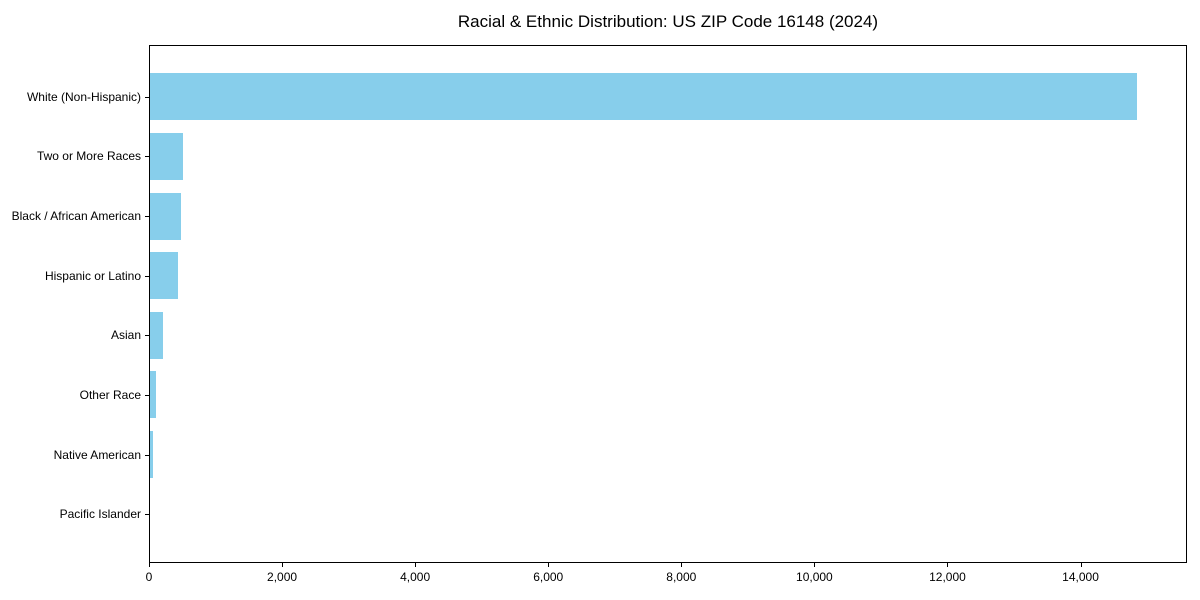 The height and width of the screenshot is (600, 1200). I want to click on y-tick-label: White (Non-Hispanic), so click(83, 96).